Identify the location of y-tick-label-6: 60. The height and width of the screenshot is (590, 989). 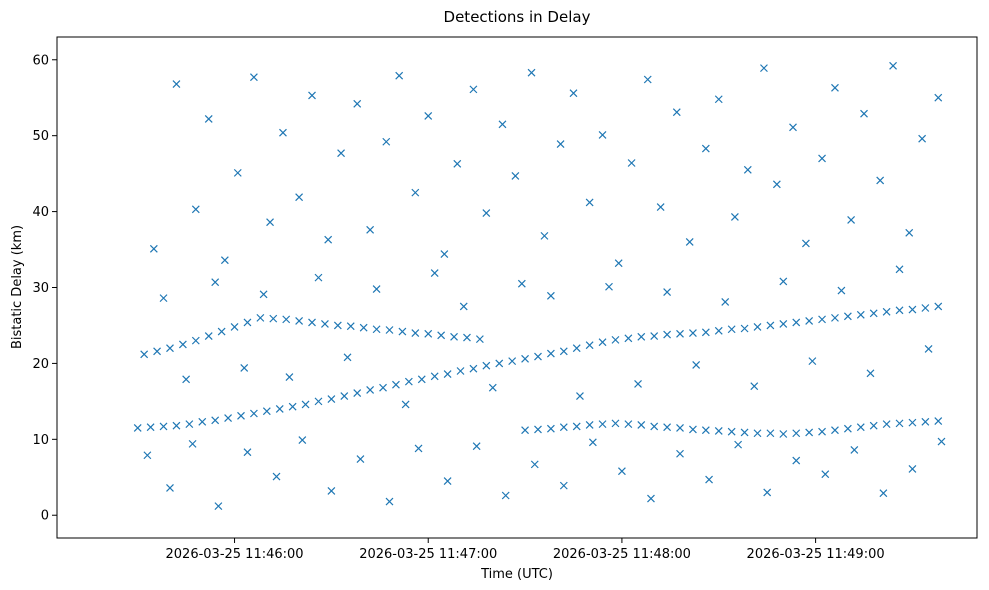
(40, 60).